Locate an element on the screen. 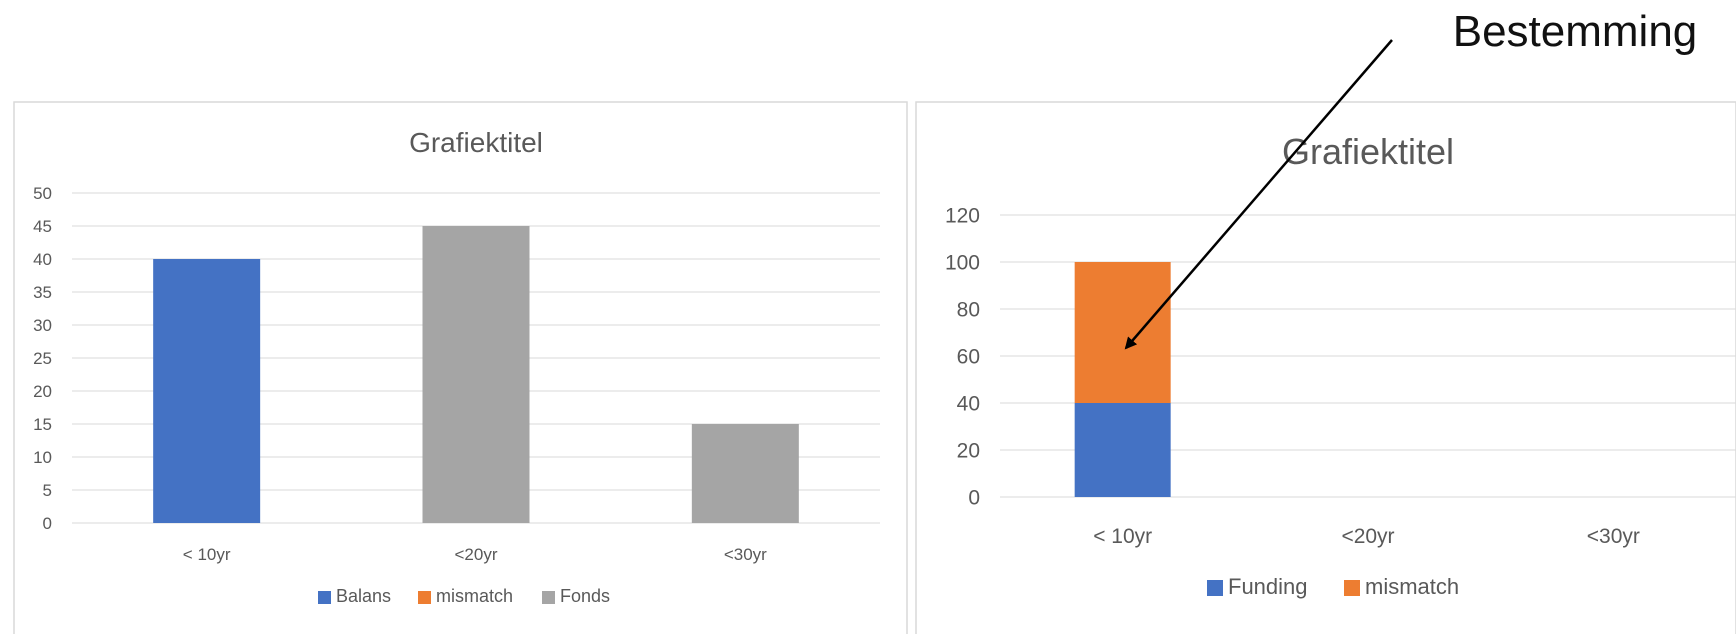 This screenshot has width=1736, height=634. y-tick-label: 80 is located at coordinates (968, 309).